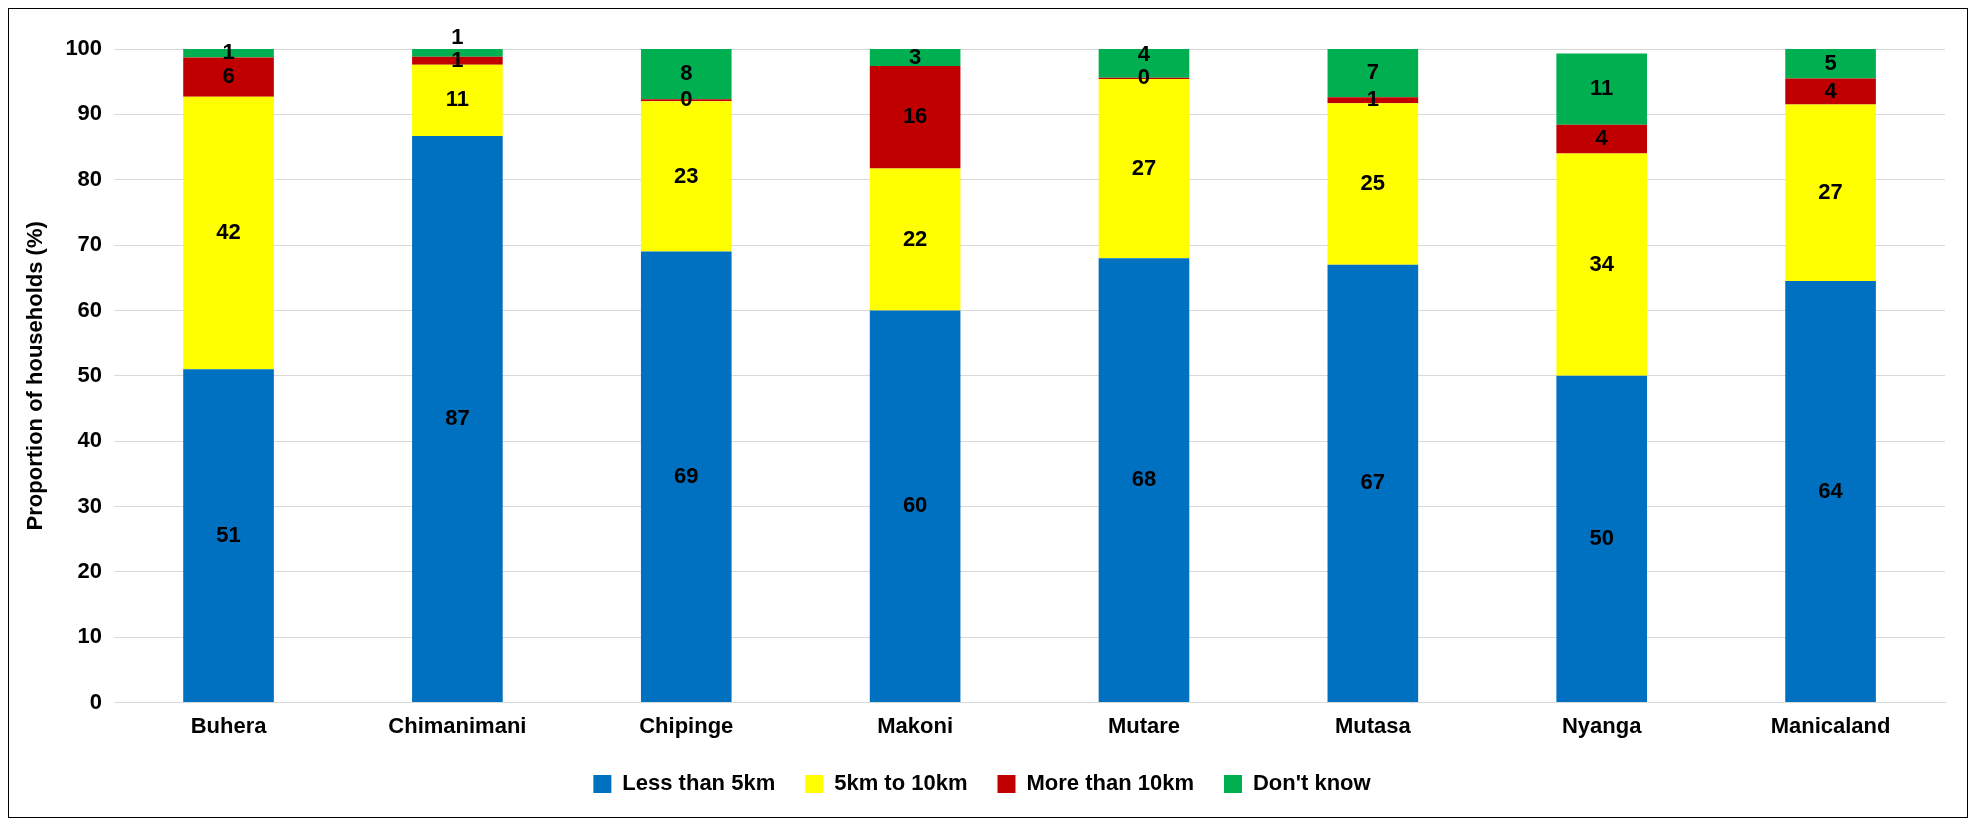 This screenshot has width=1982, height=829. Describe the element at coordinates (901, 783) in the screenshot. I see `legend-label: 5km to 10km` at that location.